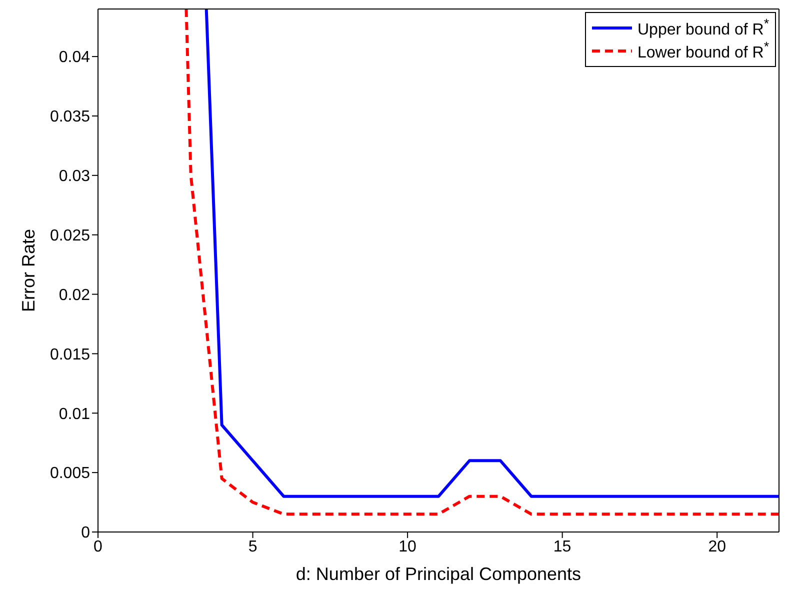 This screenshot has height=600, width=792. I want to click on x-tick-label: 0, so click(98, 547).